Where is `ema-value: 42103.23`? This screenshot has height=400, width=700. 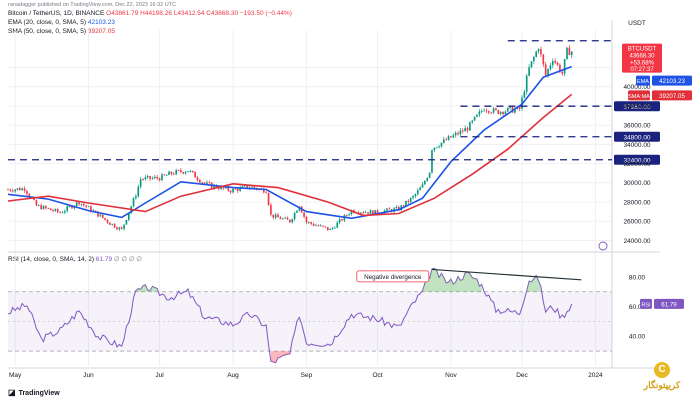
ema-value: 42103.23 is located at coordinates (101, 22).